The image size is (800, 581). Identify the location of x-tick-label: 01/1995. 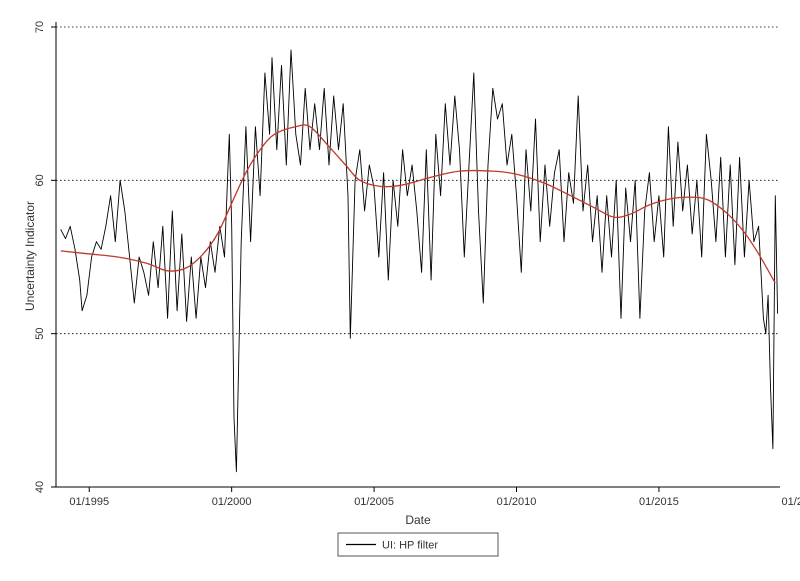
(89, 502).